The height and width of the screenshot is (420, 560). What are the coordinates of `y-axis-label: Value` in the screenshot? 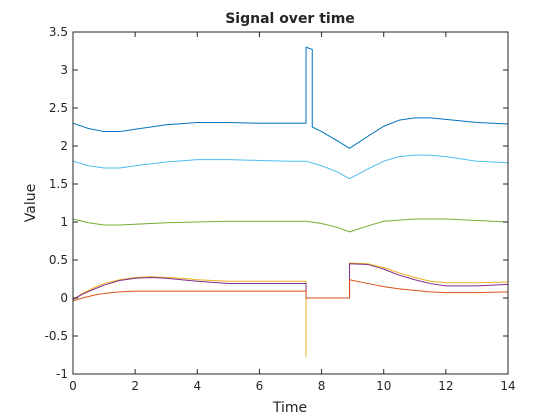 It's located at (31, 203).